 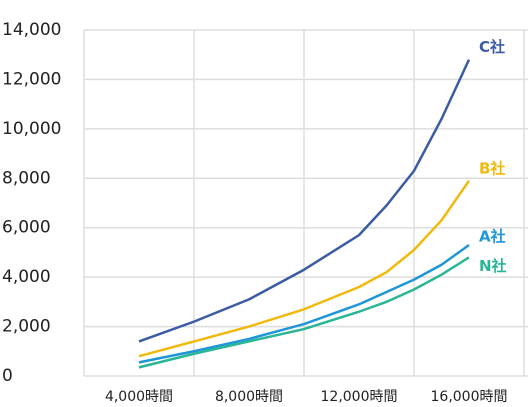 What do you see at coordinates (7, 376) in the screenshot?
I see `y-tick-label: 0` at bounding box center [7, 376].